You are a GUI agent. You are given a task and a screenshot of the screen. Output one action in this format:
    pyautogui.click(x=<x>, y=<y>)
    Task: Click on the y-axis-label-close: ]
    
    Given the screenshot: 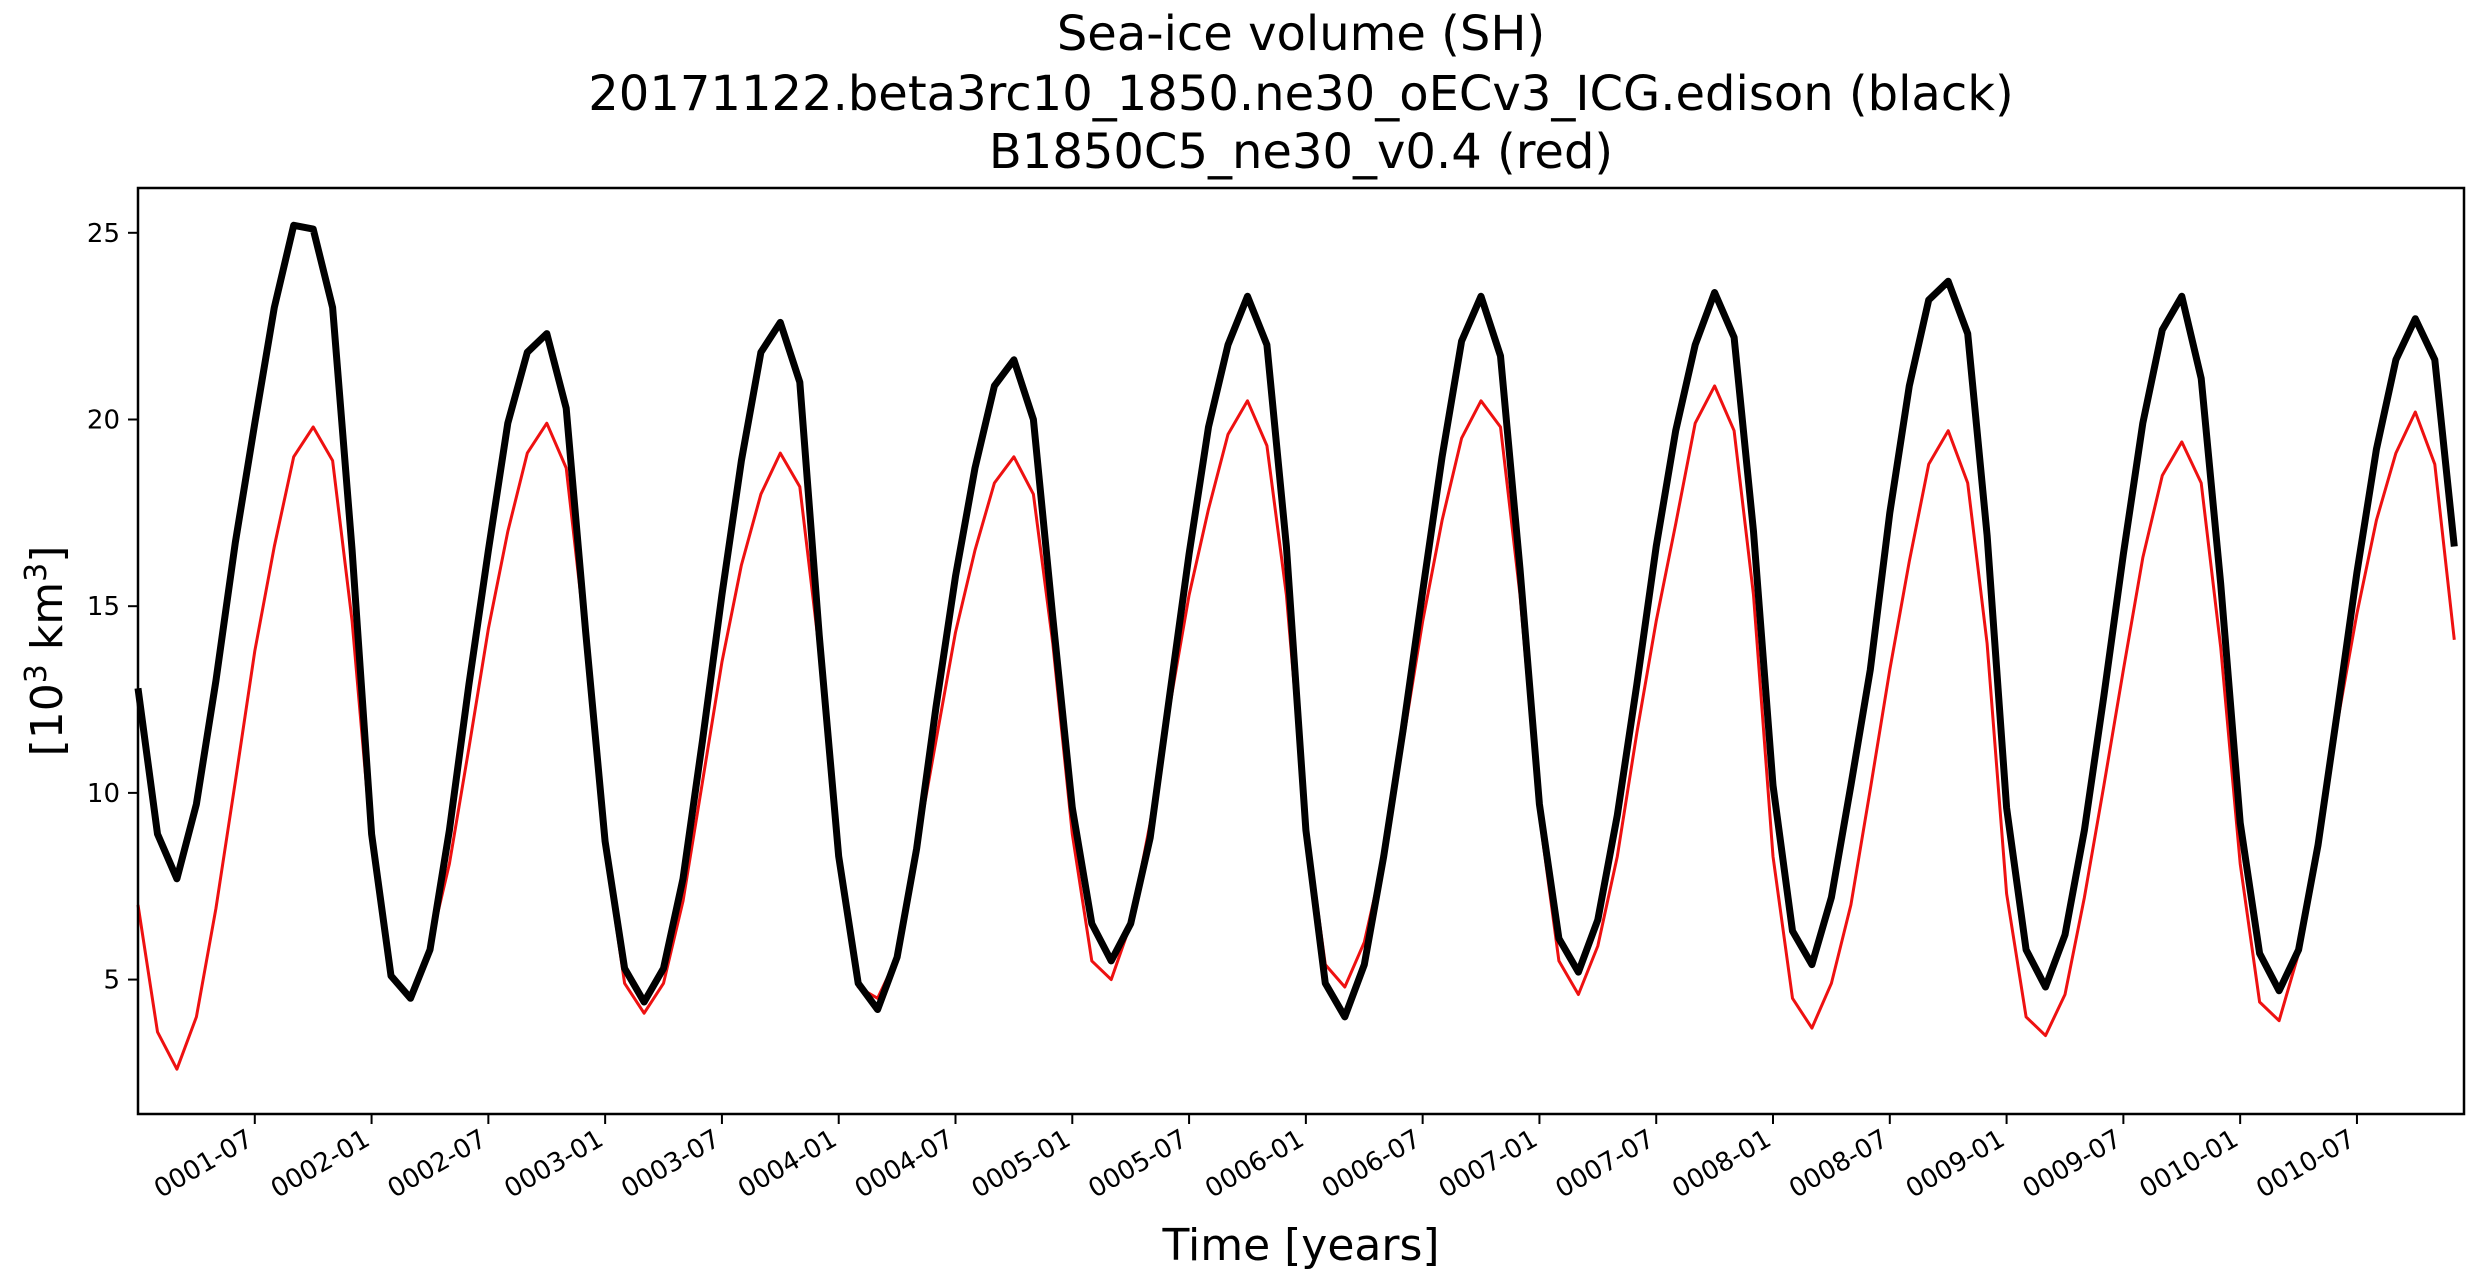 What is the action you would take?
    pyautogui.click(x=47, y=554)
    